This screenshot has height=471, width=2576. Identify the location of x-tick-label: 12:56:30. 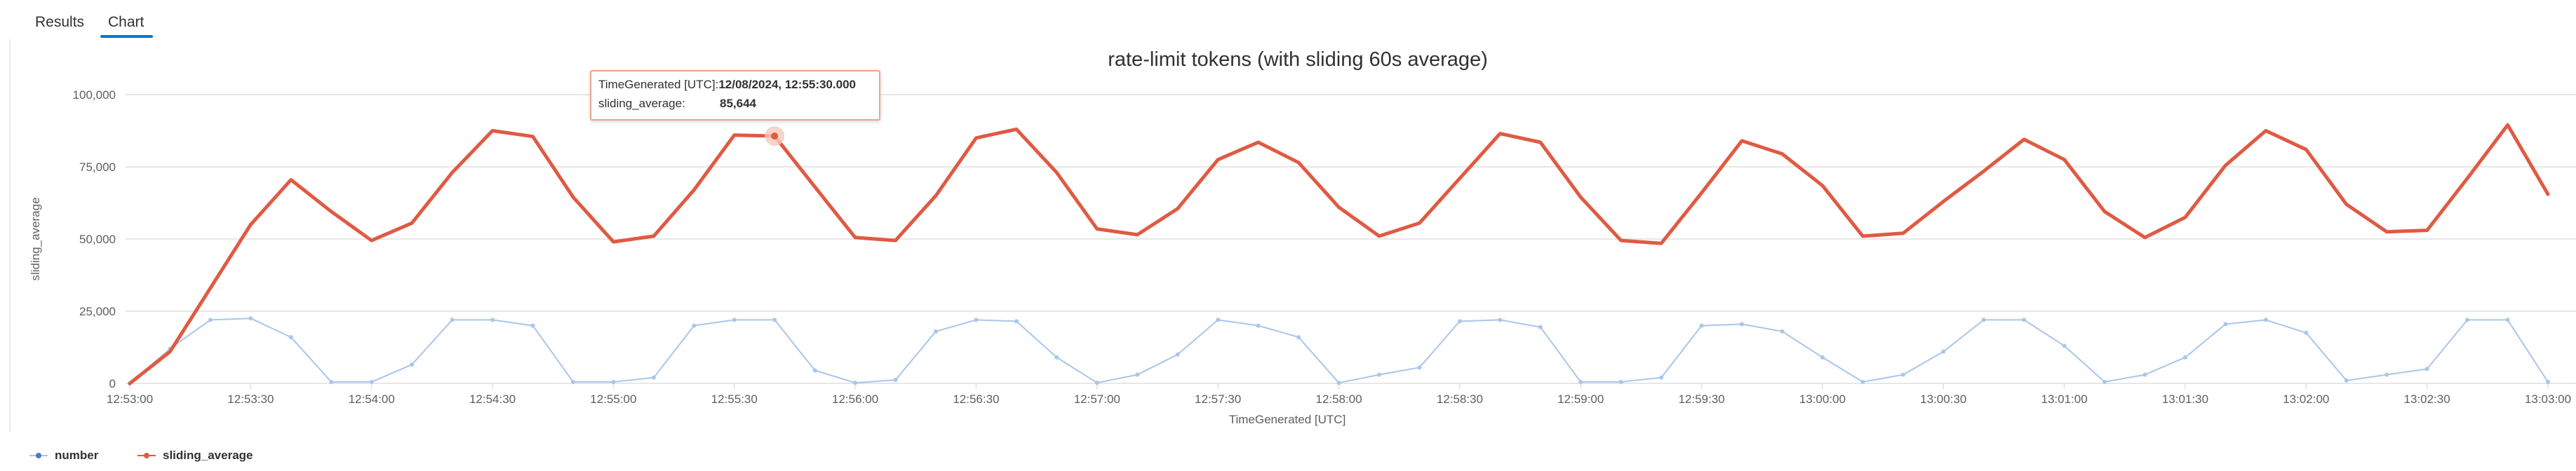
(976, 399).